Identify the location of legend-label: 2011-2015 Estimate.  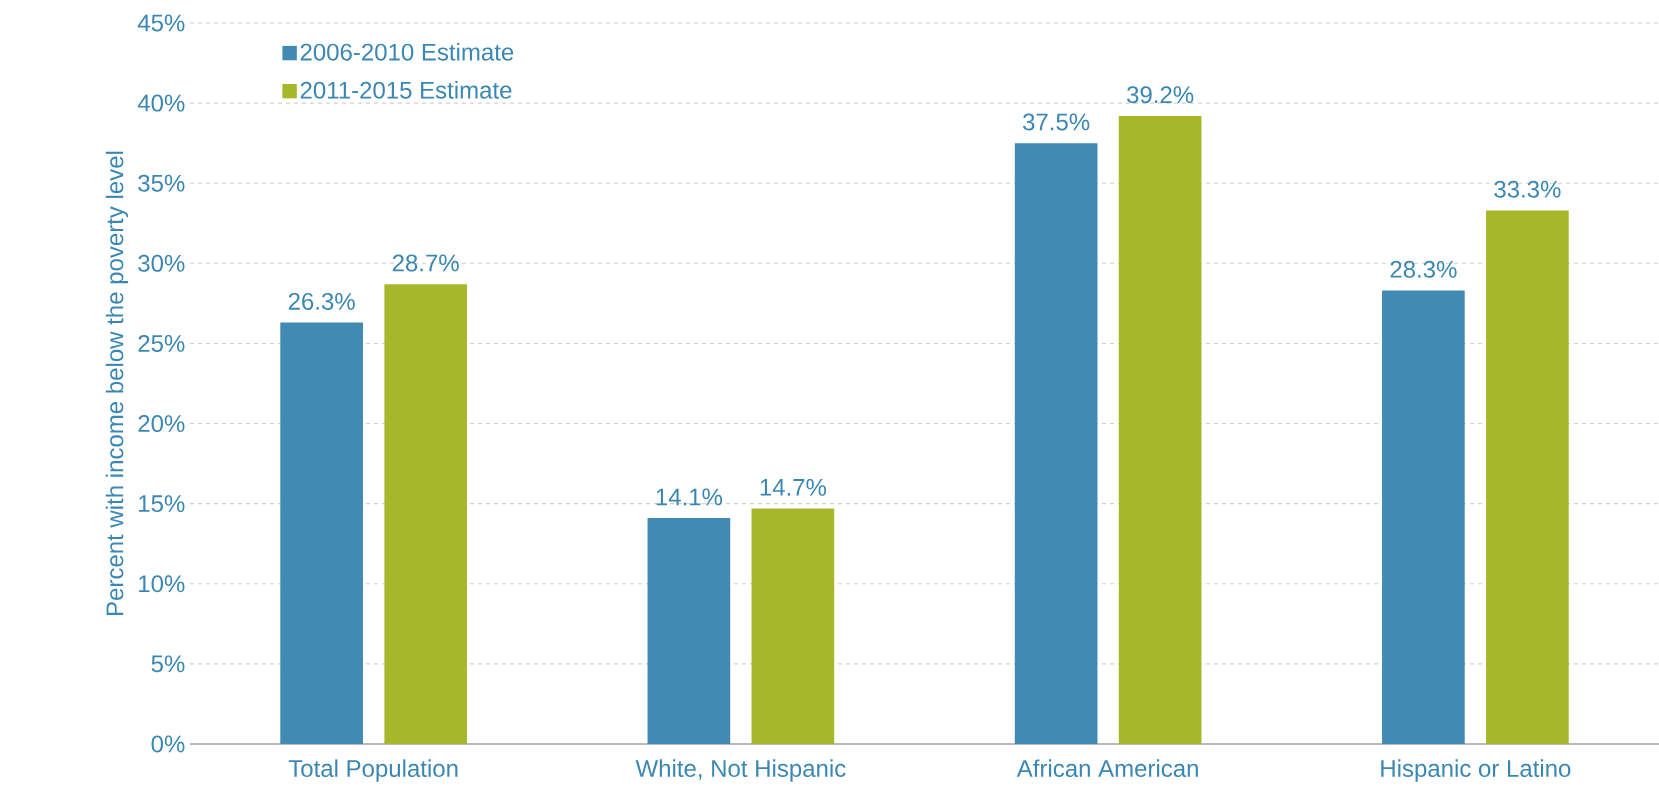
(406, 90).